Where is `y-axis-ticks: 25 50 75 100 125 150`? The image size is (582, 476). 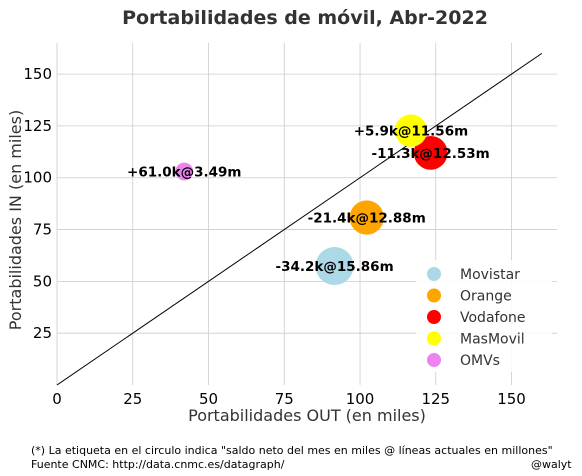 y-axis-ticks: 25 50 75 100 125 150 is located at coordinates (37, 203).